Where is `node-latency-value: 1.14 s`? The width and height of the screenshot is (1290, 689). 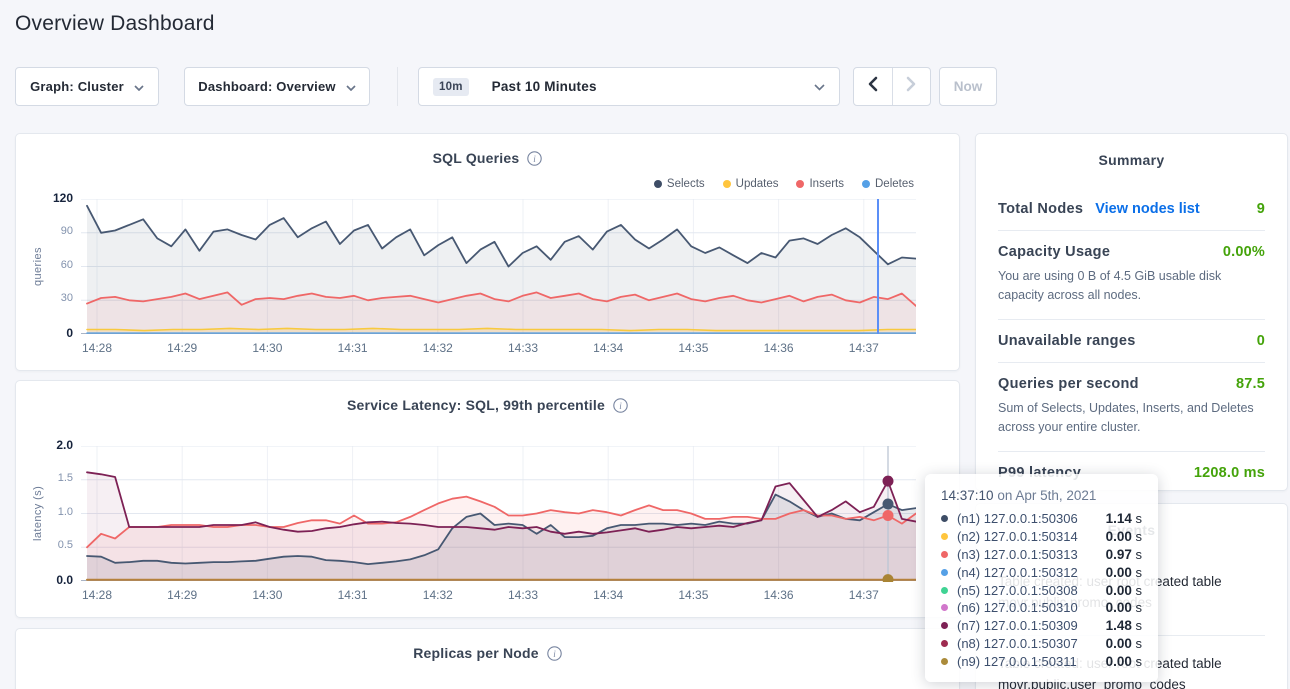 node-latency-value: 1.14 s is located at coordinates (1123, 519).